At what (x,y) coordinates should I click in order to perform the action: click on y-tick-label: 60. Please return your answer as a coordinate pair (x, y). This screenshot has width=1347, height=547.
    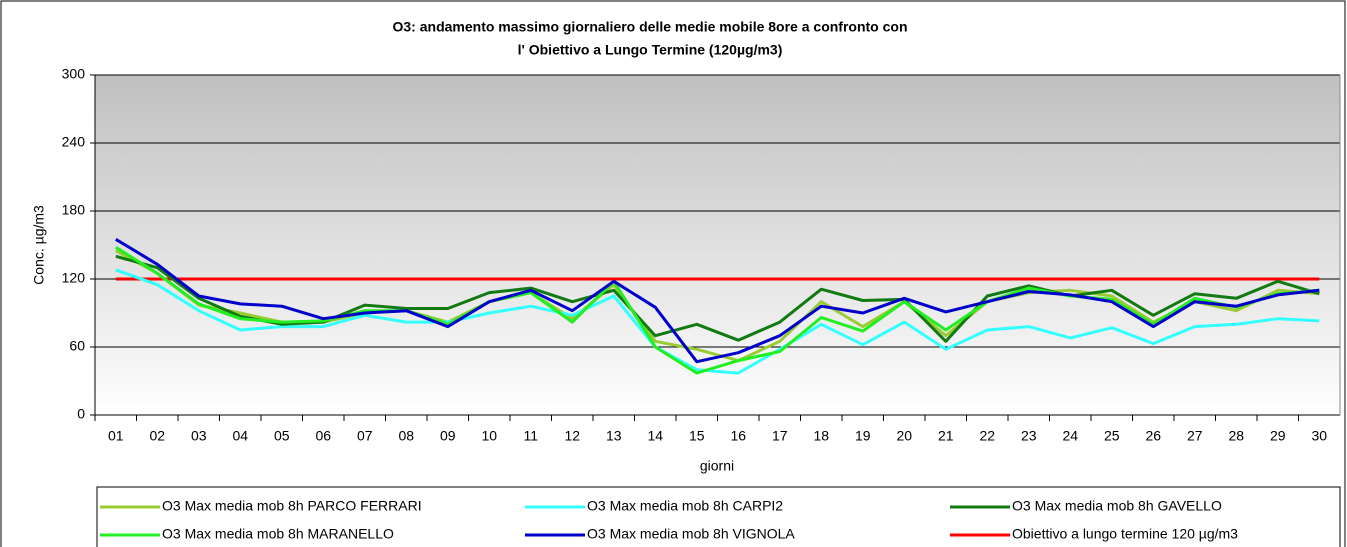
    Looking at the image, I should click on (77, 346).